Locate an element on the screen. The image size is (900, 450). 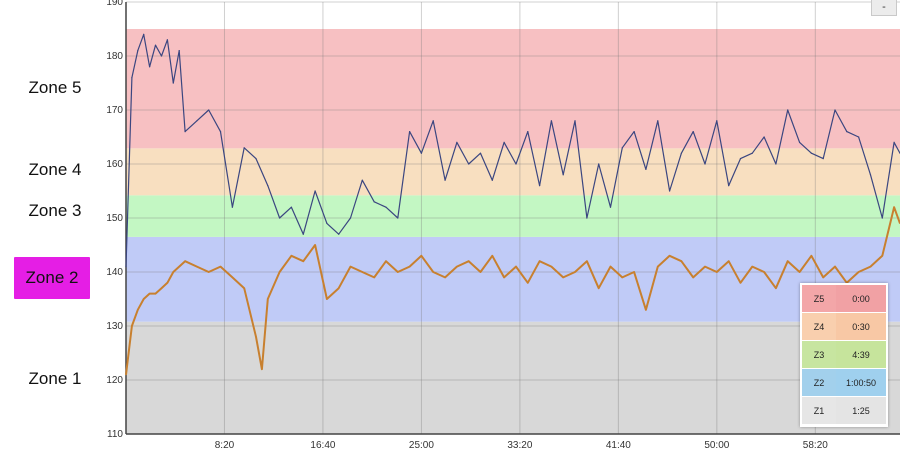
x-tick-label: 41:40 is located at coordinates (618, 445).